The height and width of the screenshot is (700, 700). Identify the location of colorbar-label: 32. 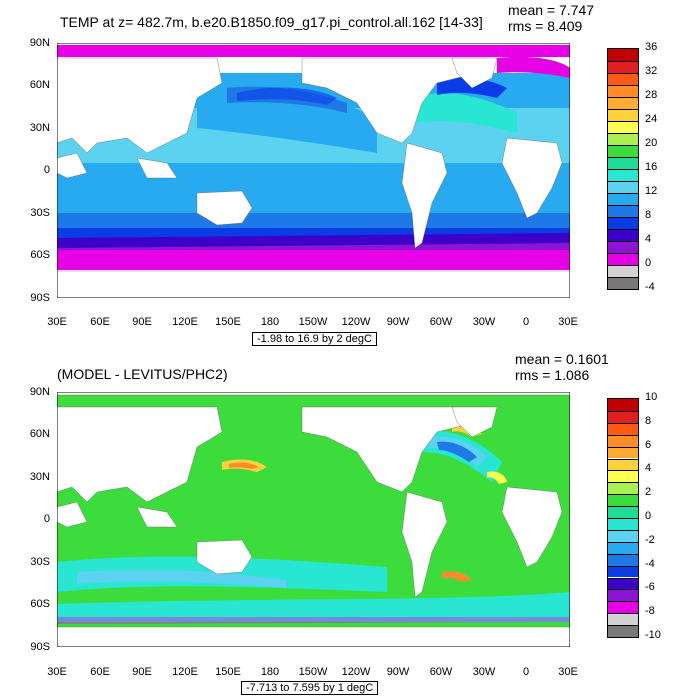
(651, 71).